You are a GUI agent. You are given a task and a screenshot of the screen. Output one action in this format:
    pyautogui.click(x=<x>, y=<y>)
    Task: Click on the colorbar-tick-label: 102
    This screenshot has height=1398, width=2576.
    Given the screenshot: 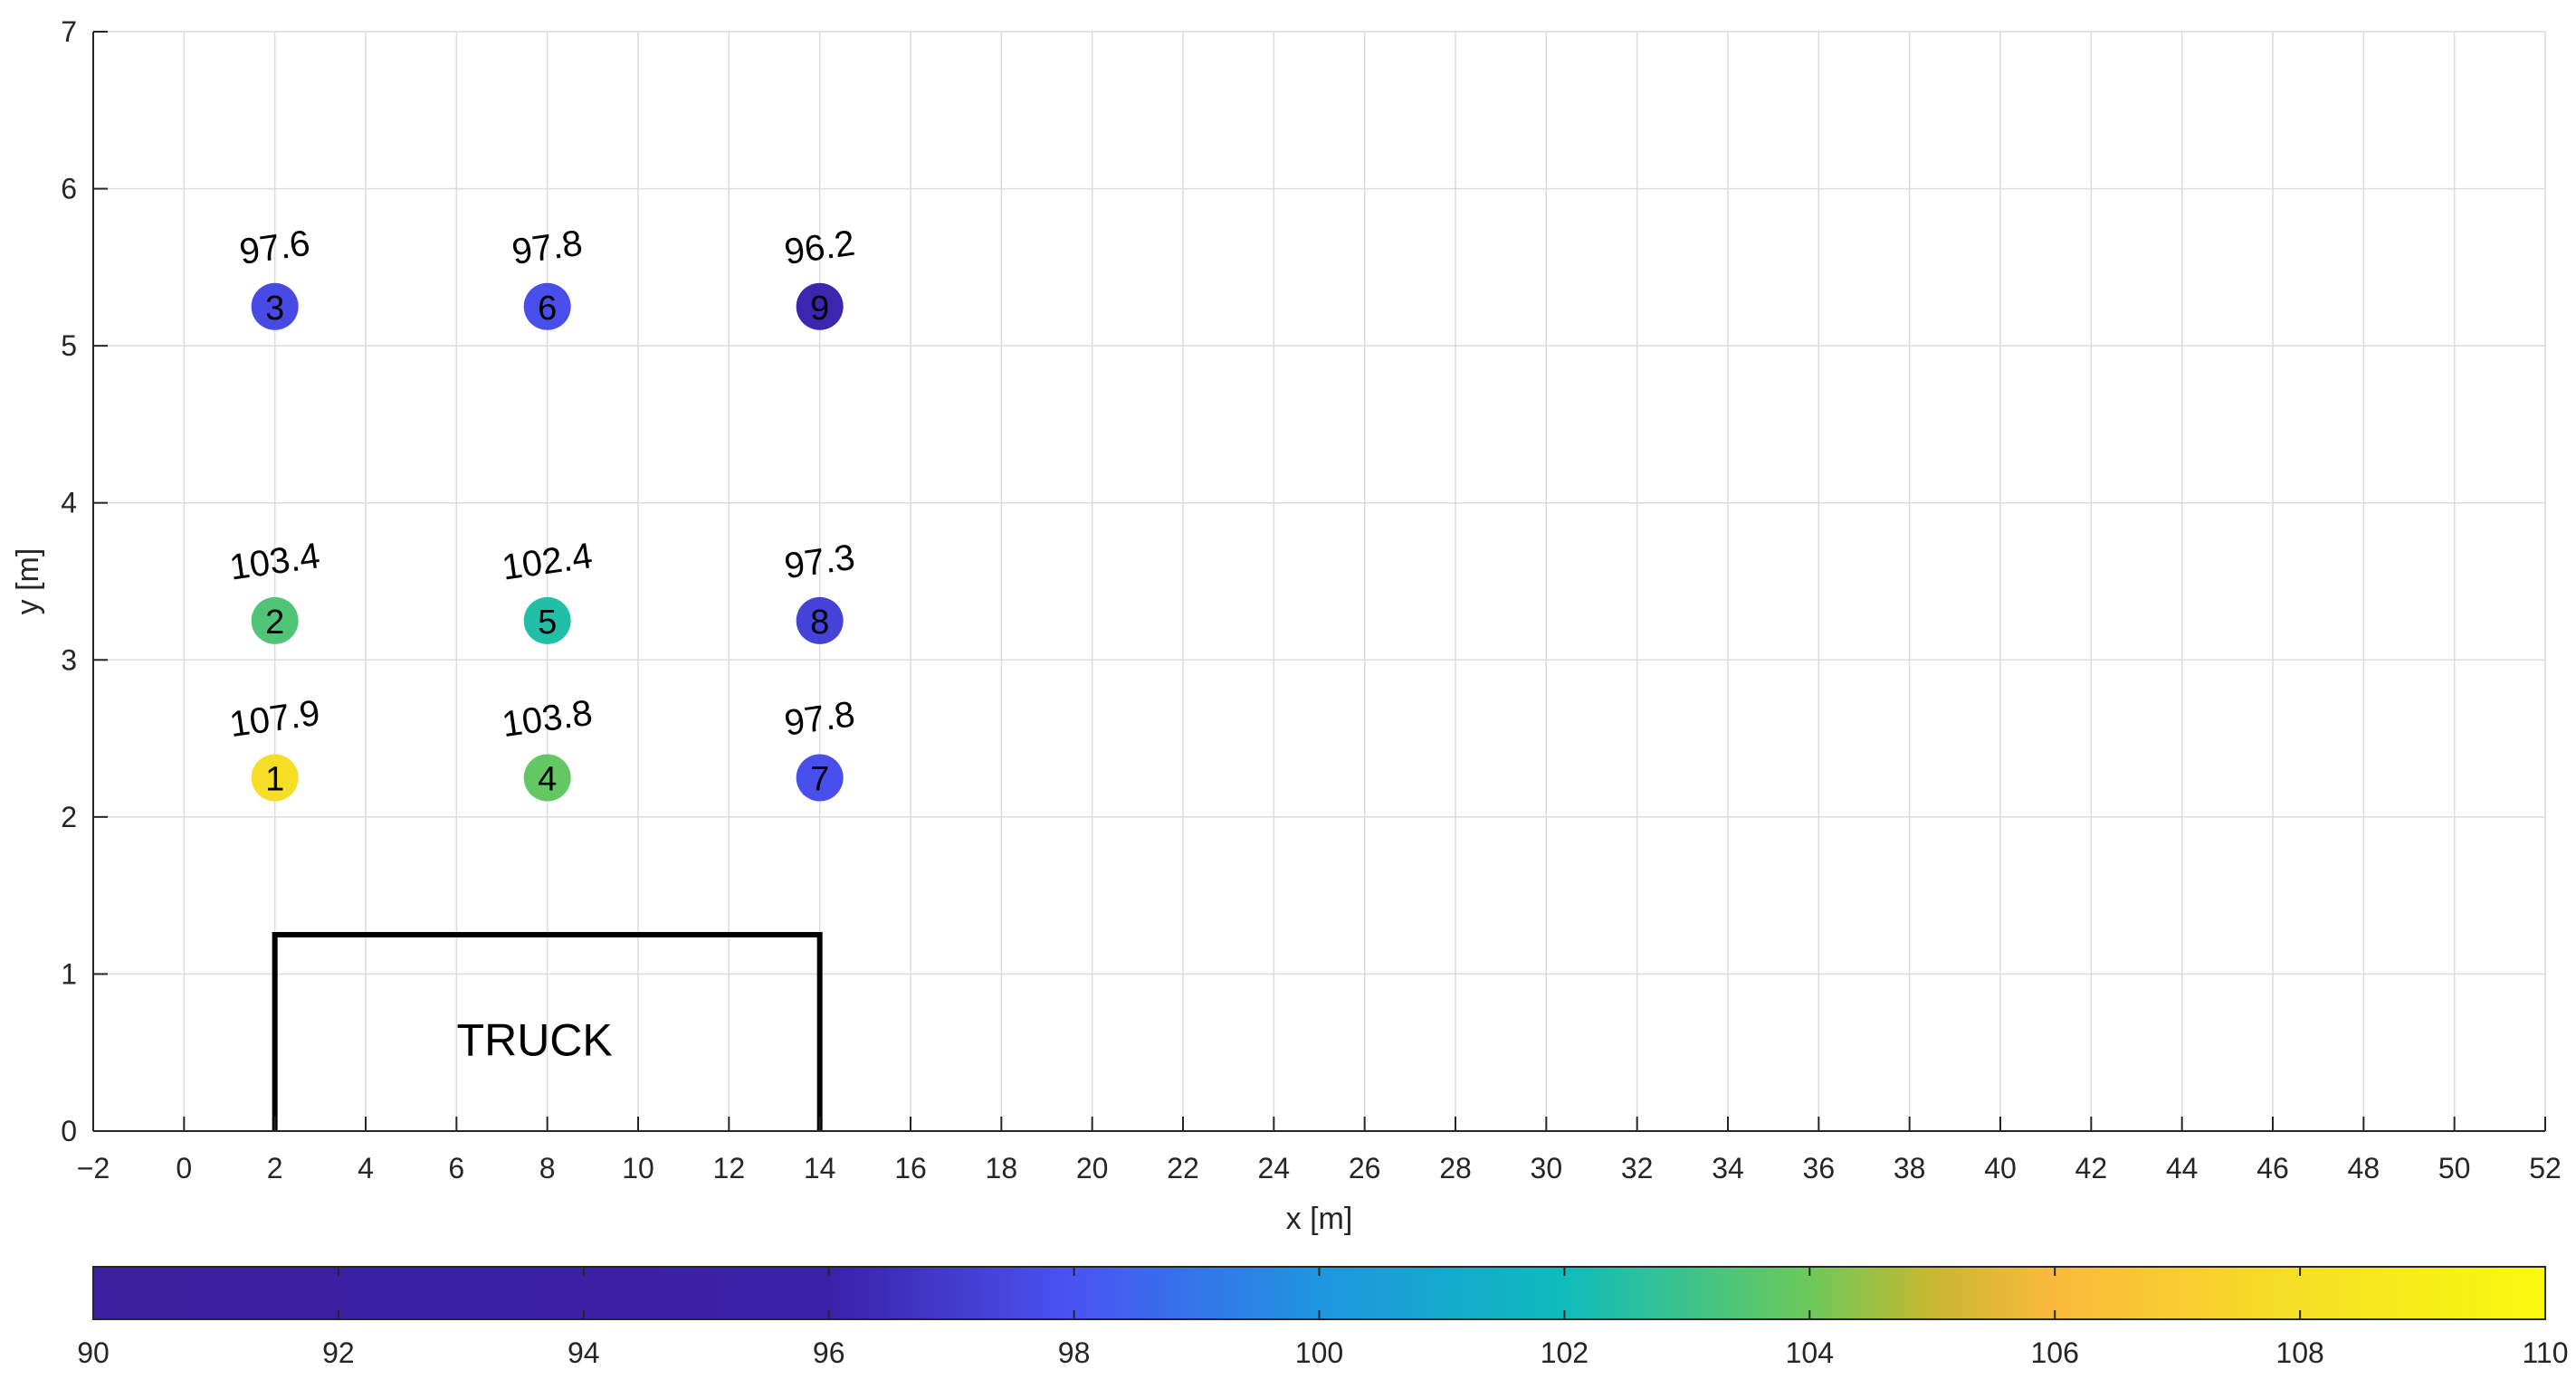 What is the action you would take?
    pyautogui.click(x=1565, y=1352)
    